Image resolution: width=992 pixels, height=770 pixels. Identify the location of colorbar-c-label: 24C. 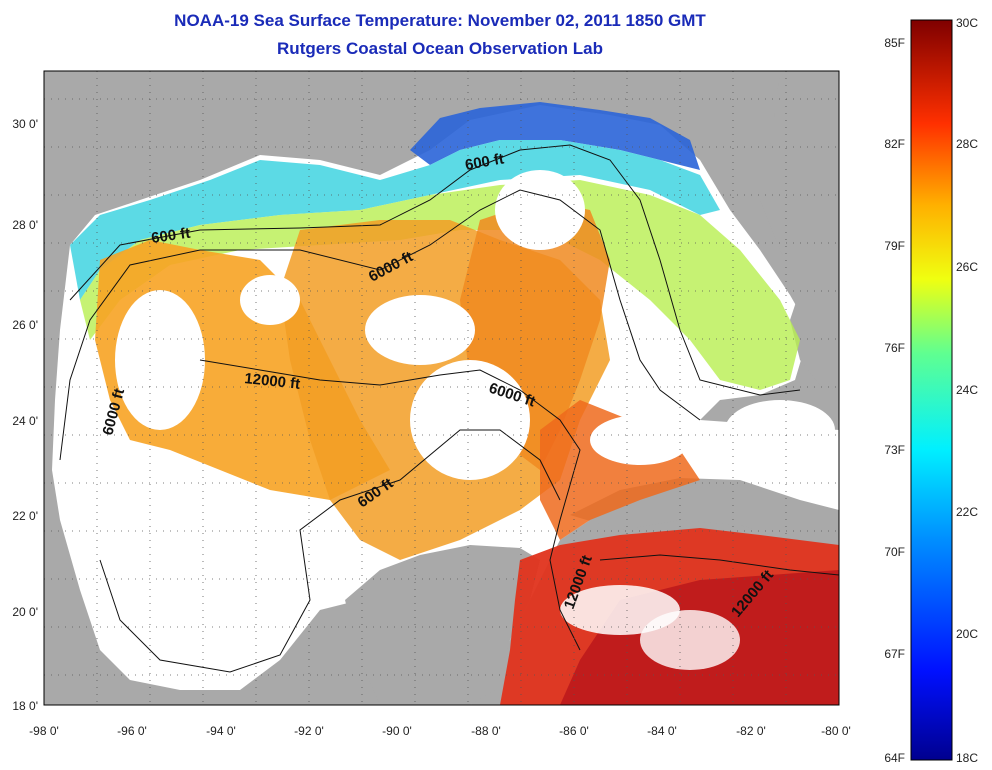
(967, 390).